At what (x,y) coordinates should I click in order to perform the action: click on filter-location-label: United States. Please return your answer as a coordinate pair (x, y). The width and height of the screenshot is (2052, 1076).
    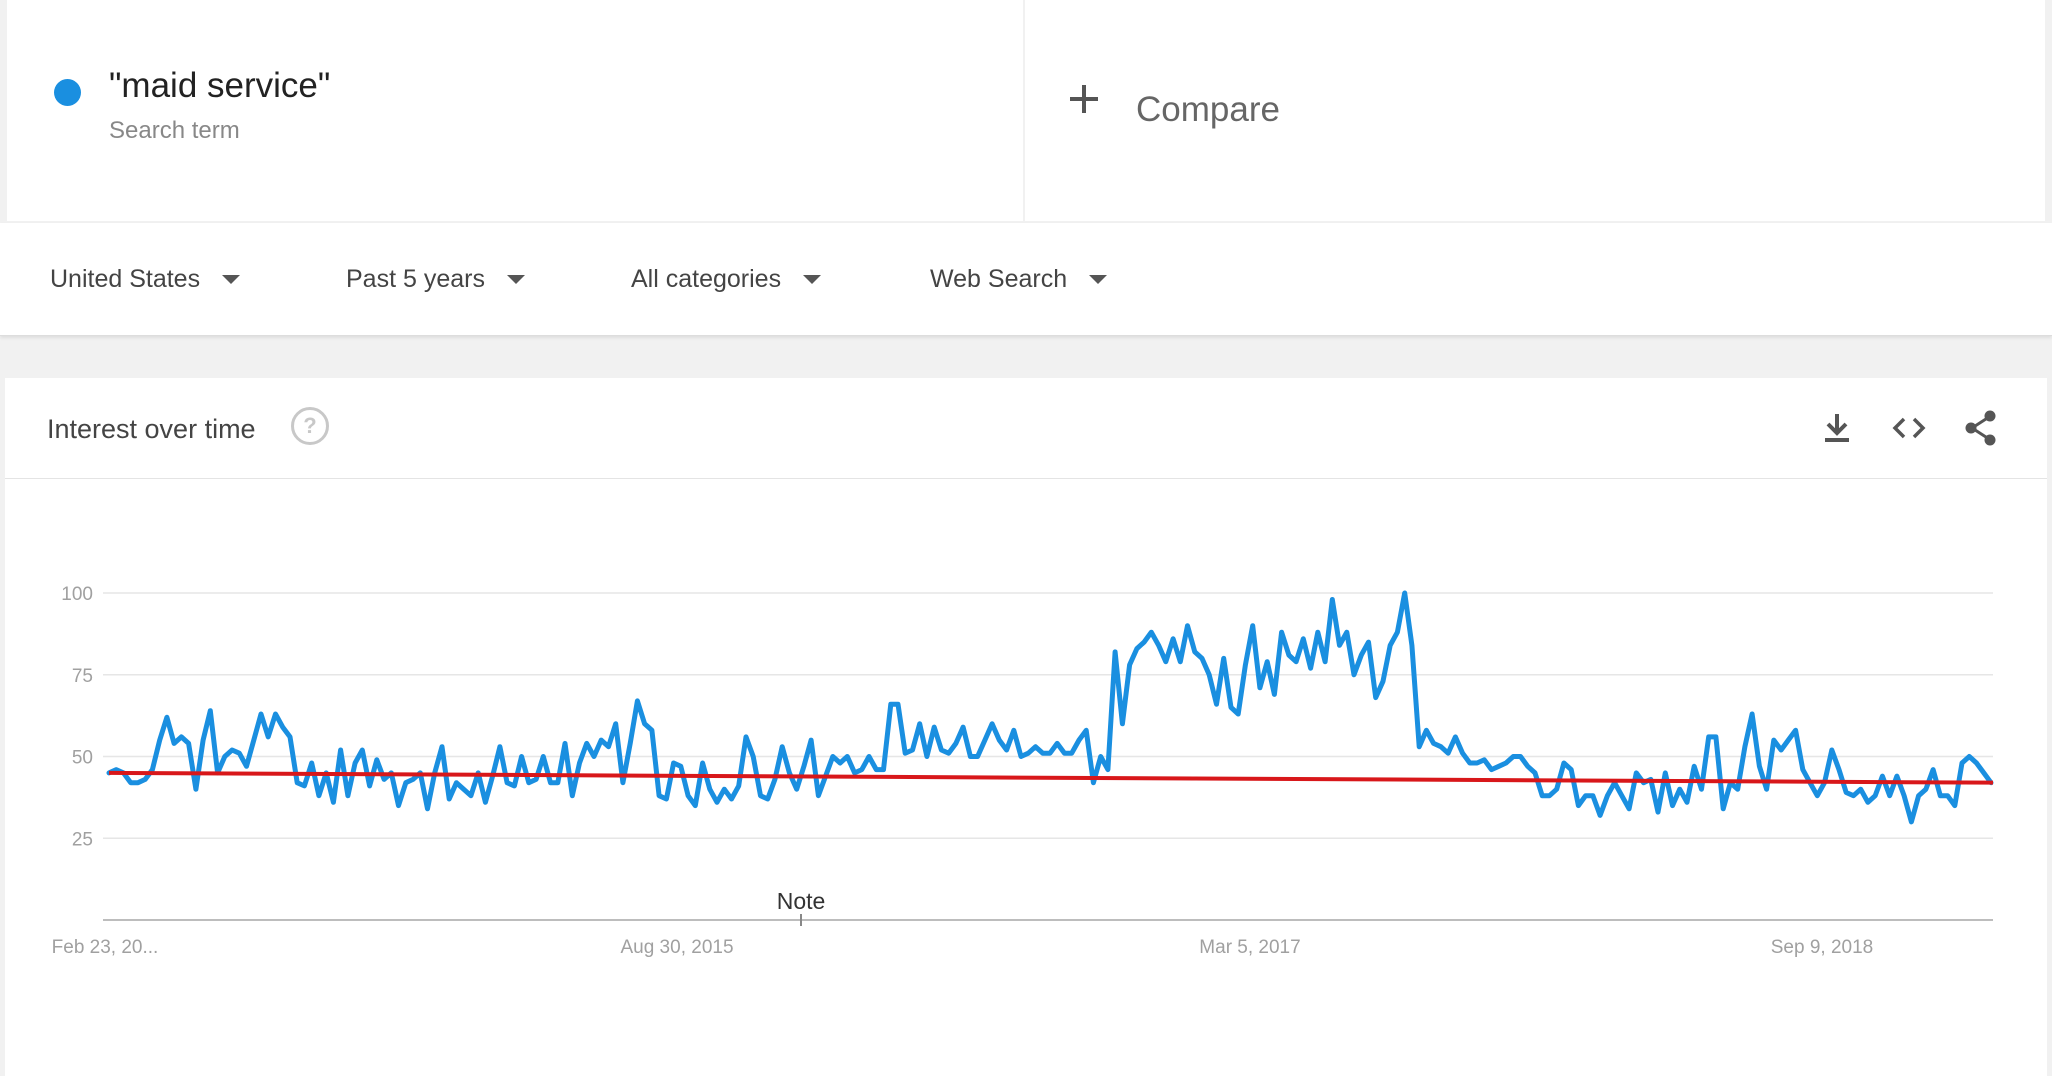
    Looking at the image, I should click on (125, 279).